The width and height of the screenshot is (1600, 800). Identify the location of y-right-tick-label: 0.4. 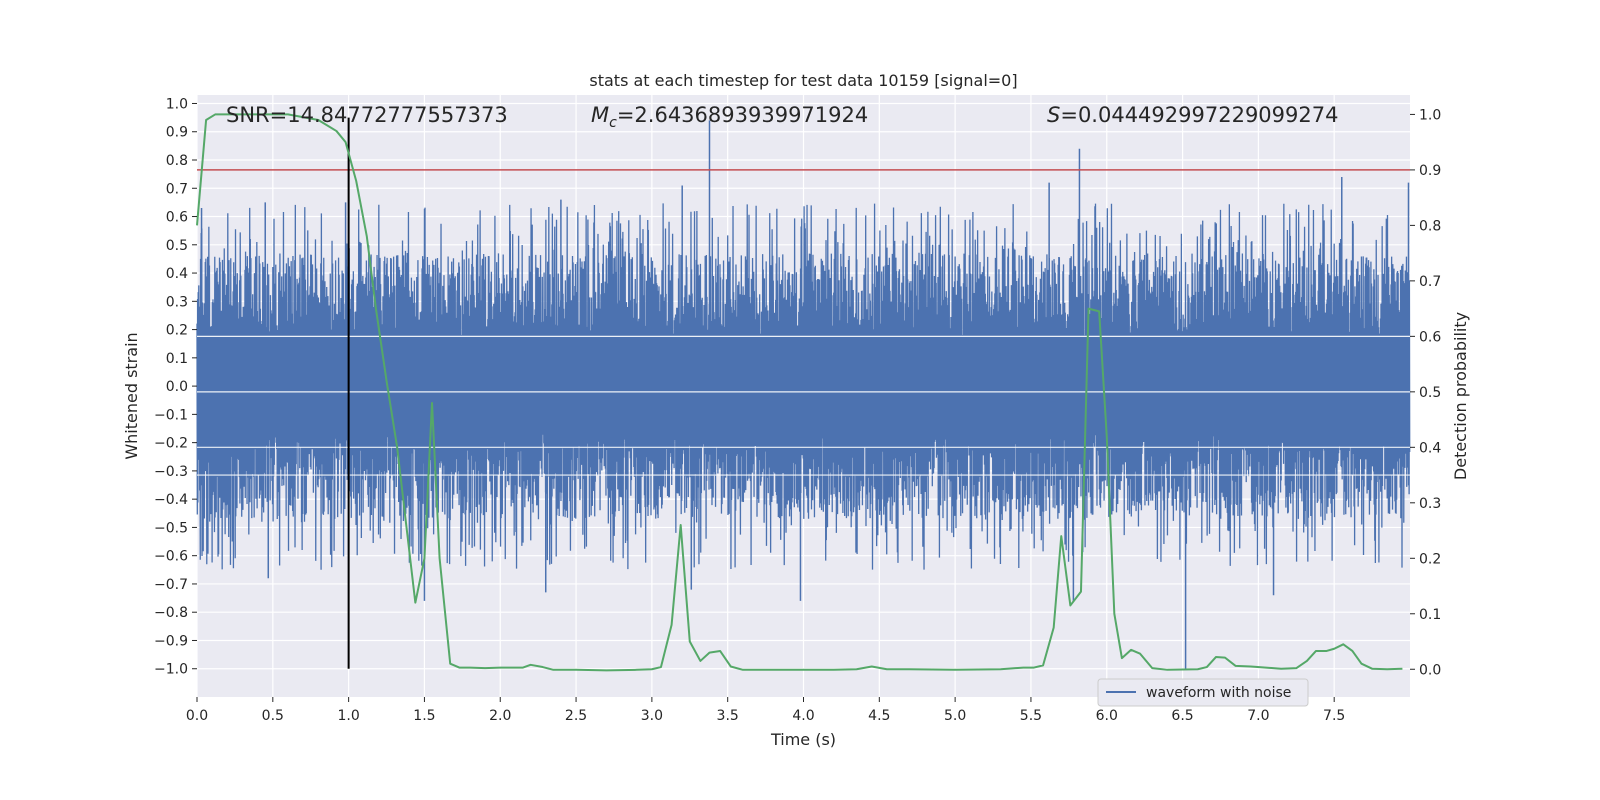
(1430, 448).